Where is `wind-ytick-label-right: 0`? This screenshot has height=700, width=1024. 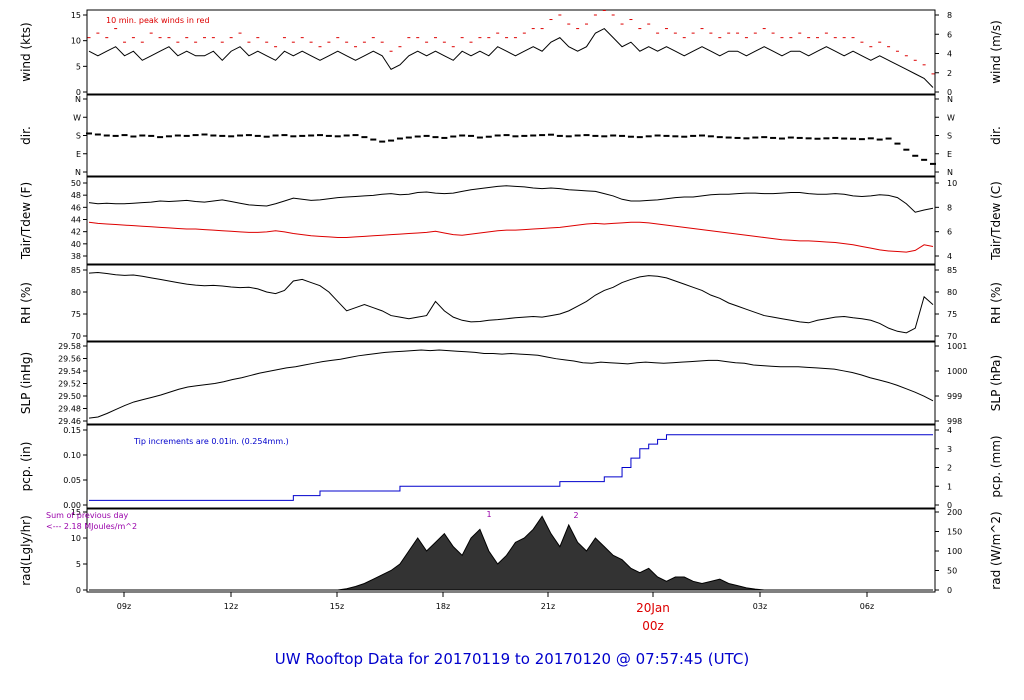
wind-ytick-label-right: 0 is located at coordinates (949, 92).